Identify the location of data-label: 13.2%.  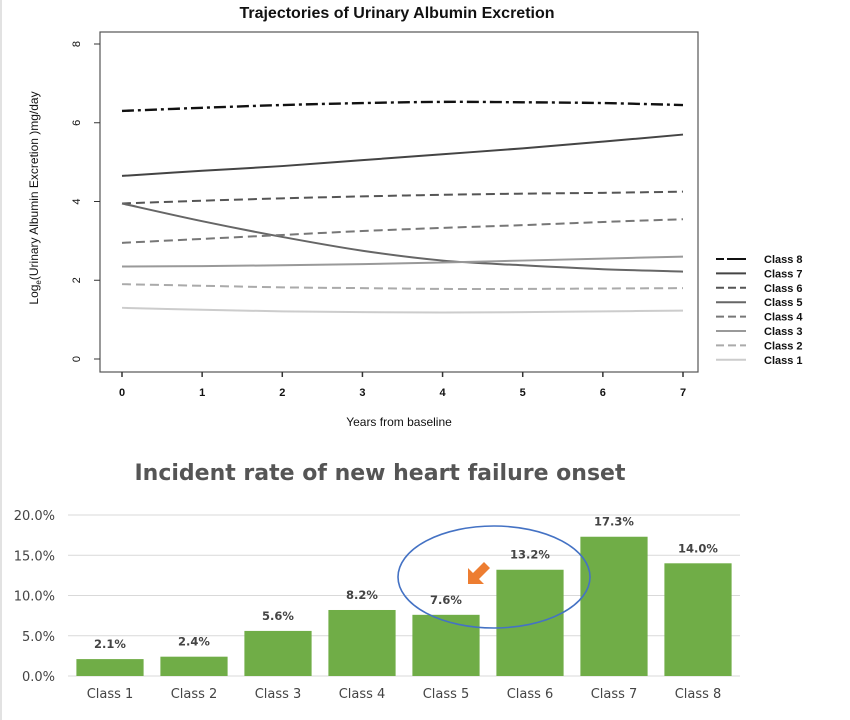
(530, 555).